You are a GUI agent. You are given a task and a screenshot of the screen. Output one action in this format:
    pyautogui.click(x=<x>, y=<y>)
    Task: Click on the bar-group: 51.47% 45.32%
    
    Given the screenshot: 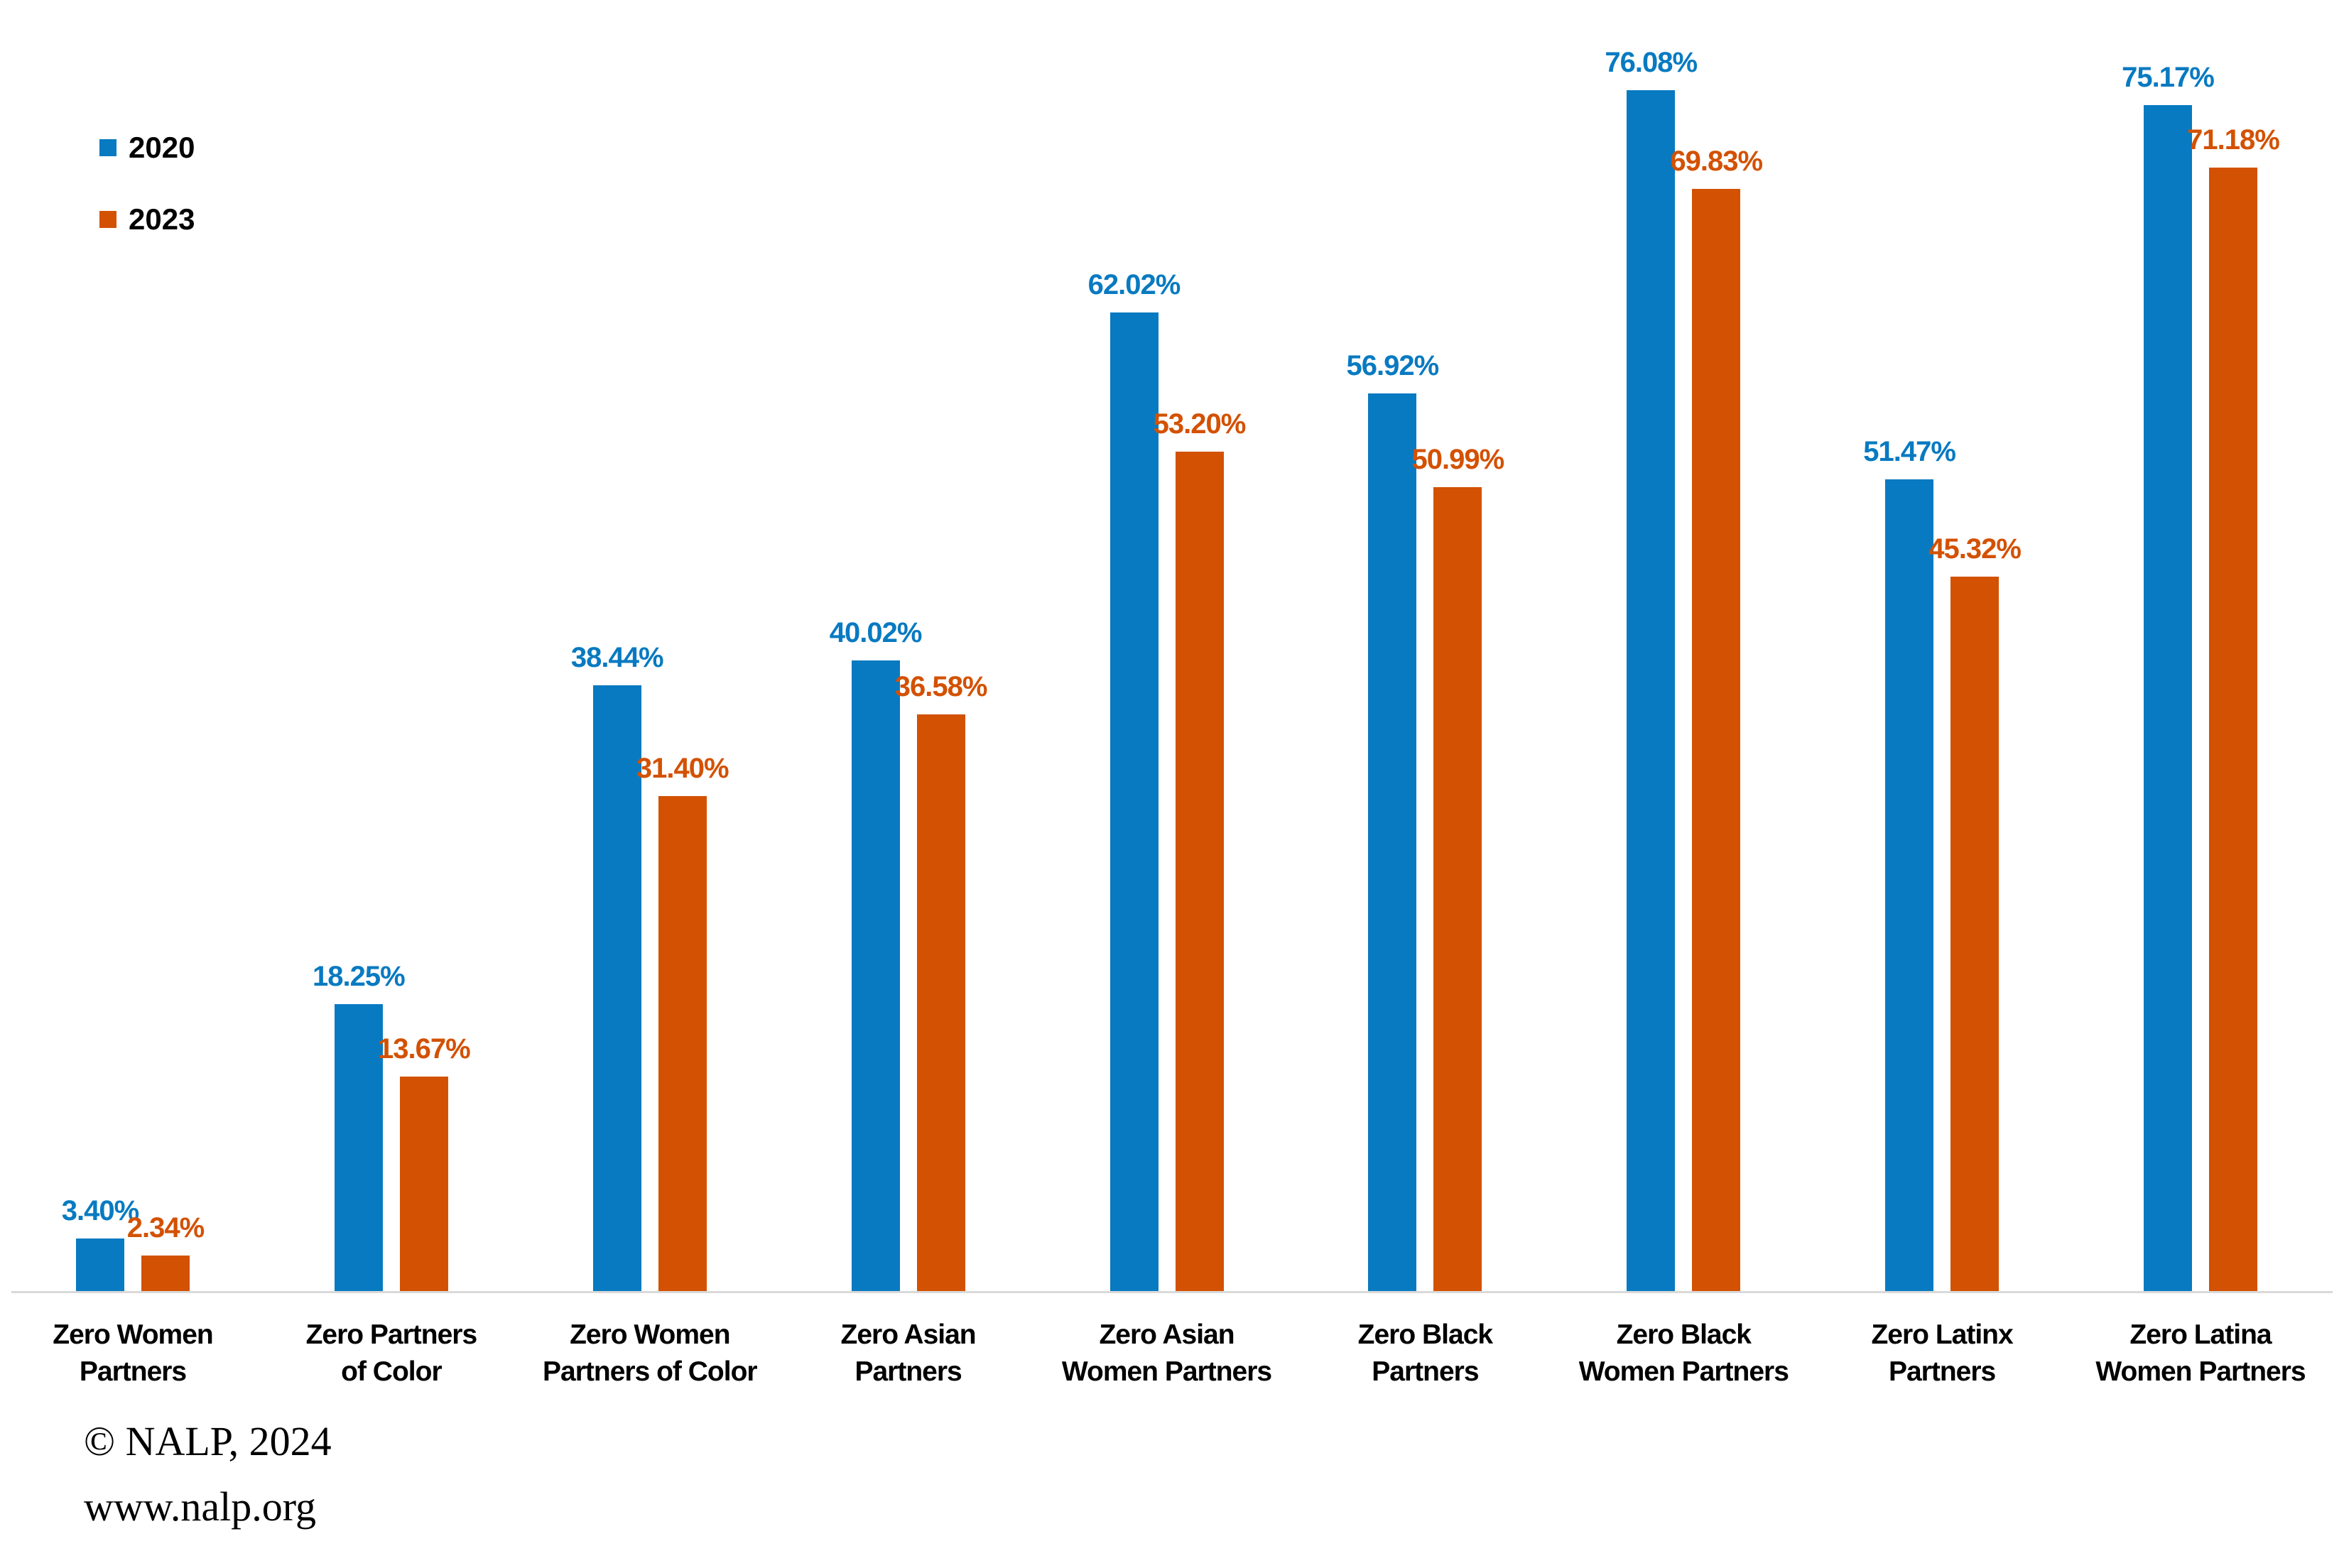 What is the action you would take?
    pyautogui.click(x=1943, y=688)
    